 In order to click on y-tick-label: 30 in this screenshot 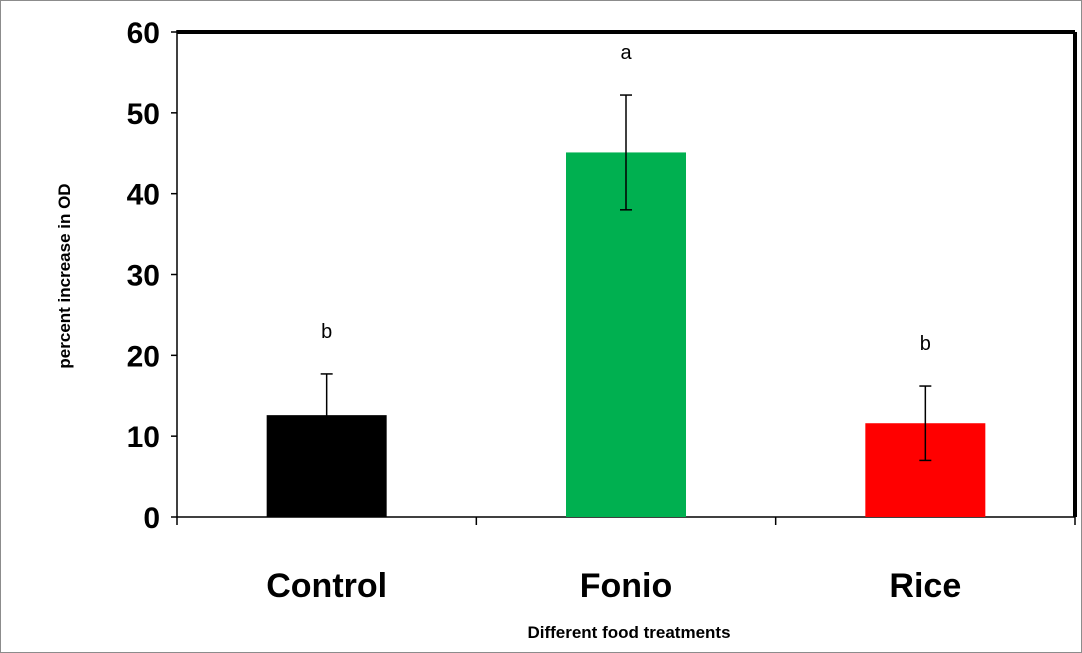, I will do `click(143, 276)`.